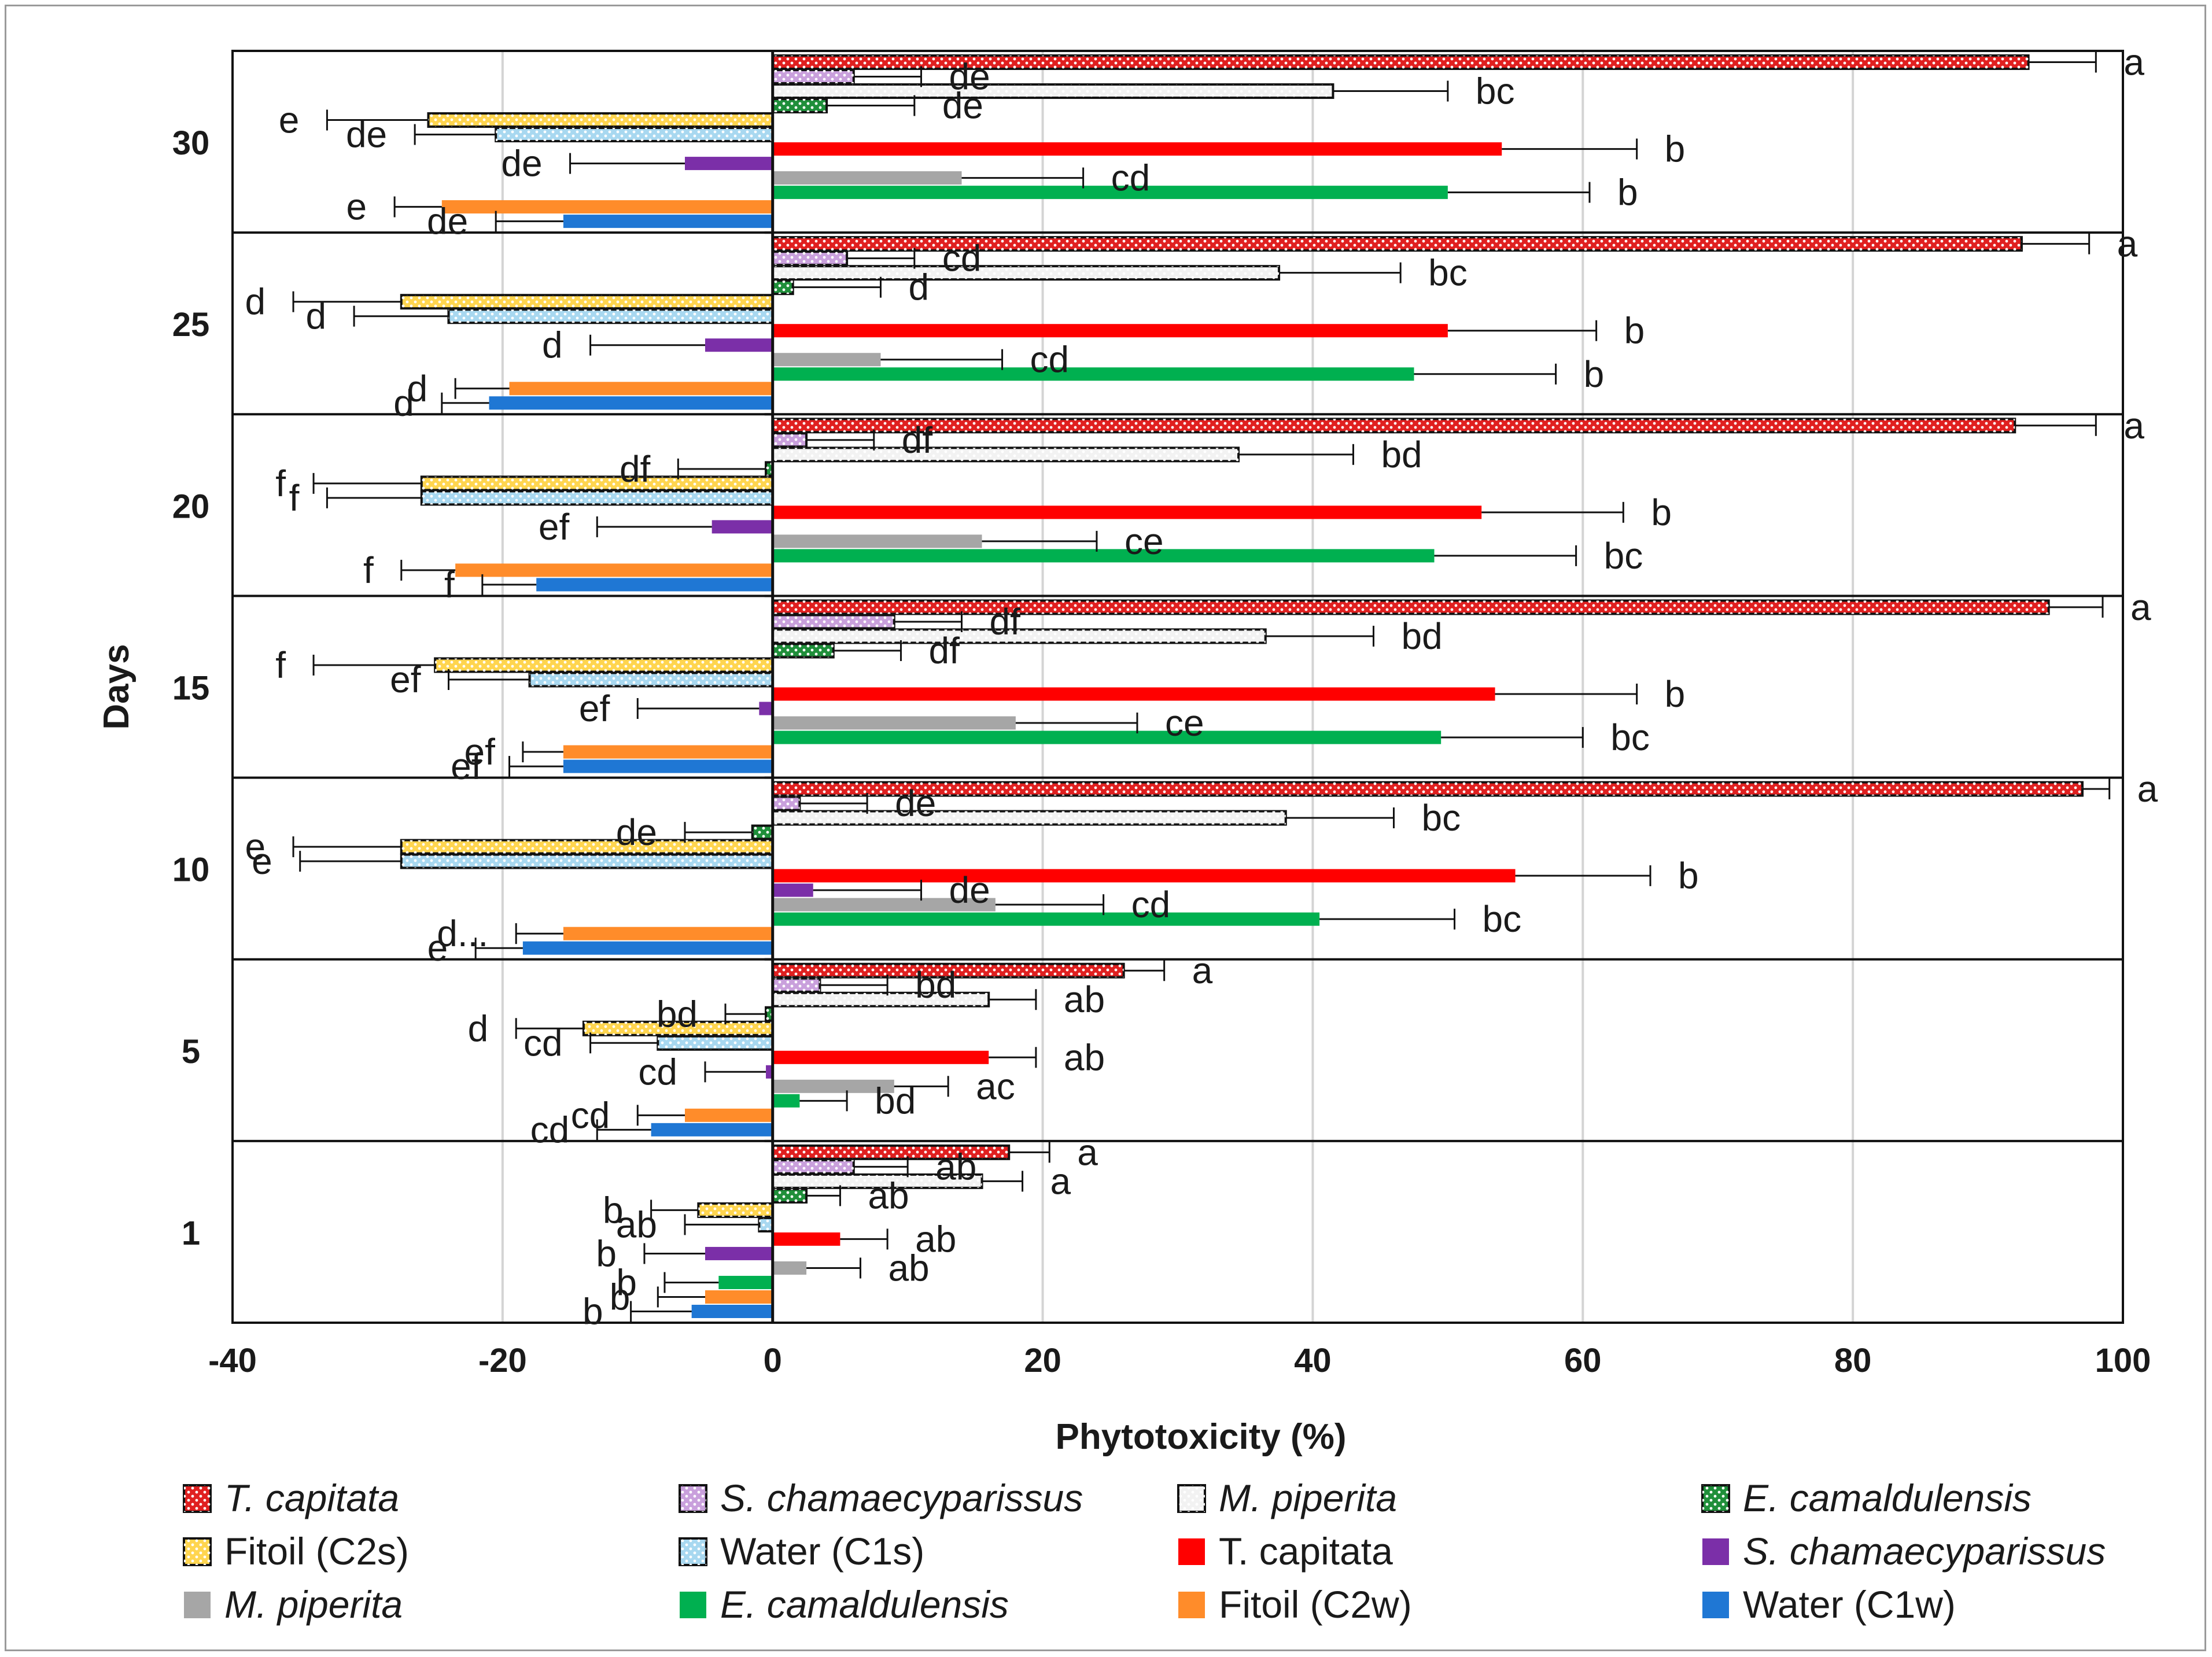 Image resolution: width=2212 pixels, height=1657 pixels. I want to click on legend-swatch, so click(198, 1605).